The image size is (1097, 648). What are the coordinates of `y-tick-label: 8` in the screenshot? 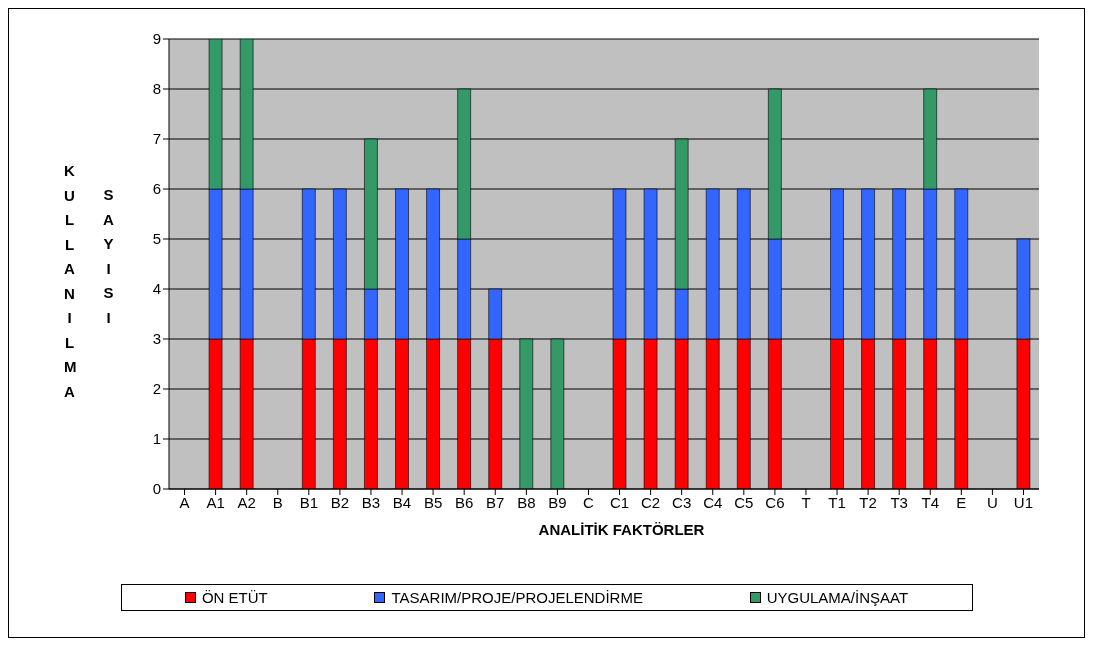 It's located at (156, 89).